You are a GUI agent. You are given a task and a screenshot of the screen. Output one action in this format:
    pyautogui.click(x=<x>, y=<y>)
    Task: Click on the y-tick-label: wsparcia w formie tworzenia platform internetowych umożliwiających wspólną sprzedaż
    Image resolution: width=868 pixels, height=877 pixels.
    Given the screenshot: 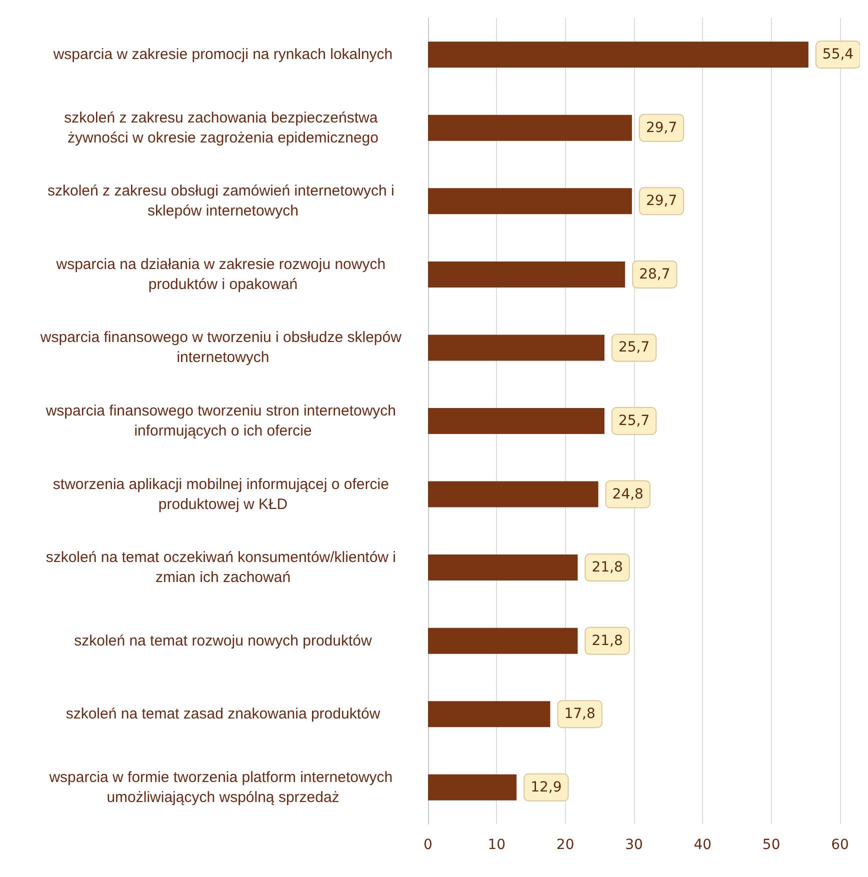 What is the action you would take?
    pyautogui.click(x=222, y=787)
    